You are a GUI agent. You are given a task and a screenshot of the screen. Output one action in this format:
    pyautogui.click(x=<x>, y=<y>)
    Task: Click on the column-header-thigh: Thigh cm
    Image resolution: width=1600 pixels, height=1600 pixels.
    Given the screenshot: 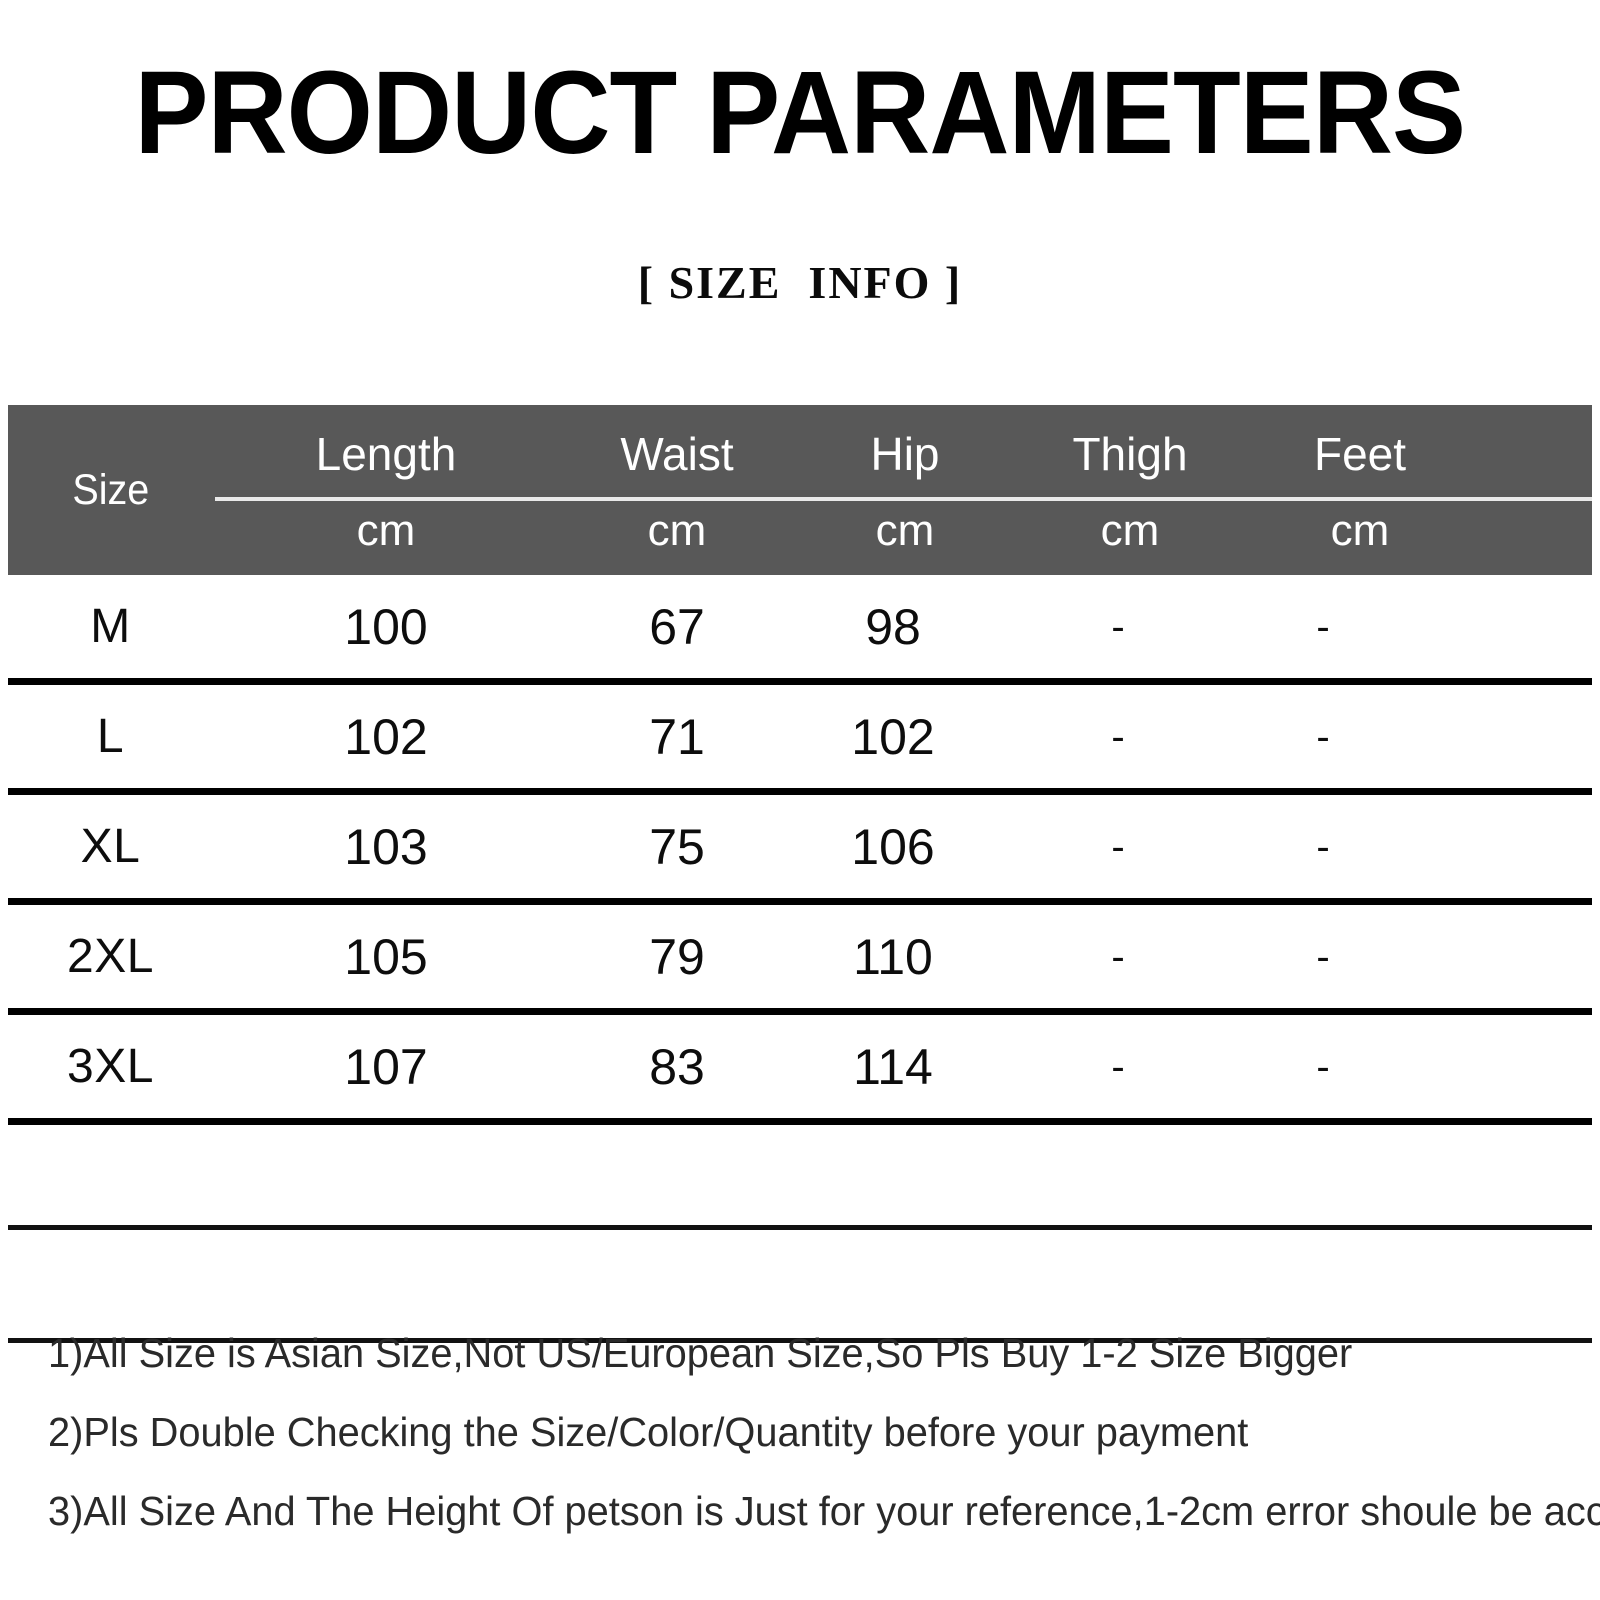 What is the action you would take?
    pyautogui.click(x=1130, y=490)
    